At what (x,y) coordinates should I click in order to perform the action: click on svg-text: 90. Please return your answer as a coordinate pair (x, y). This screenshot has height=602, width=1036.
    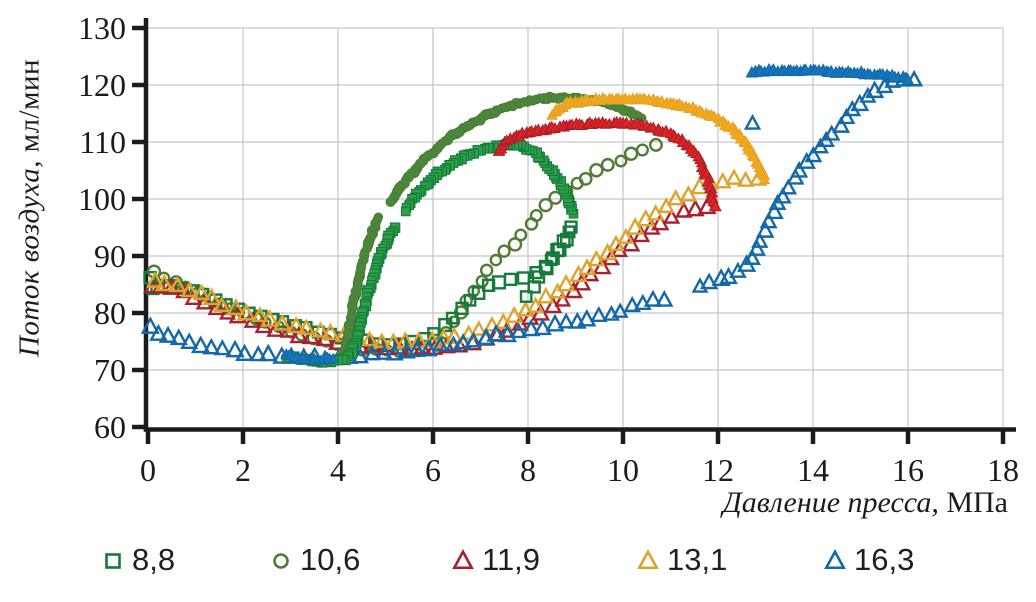
    Looking at the image, I should click on (110, 256).